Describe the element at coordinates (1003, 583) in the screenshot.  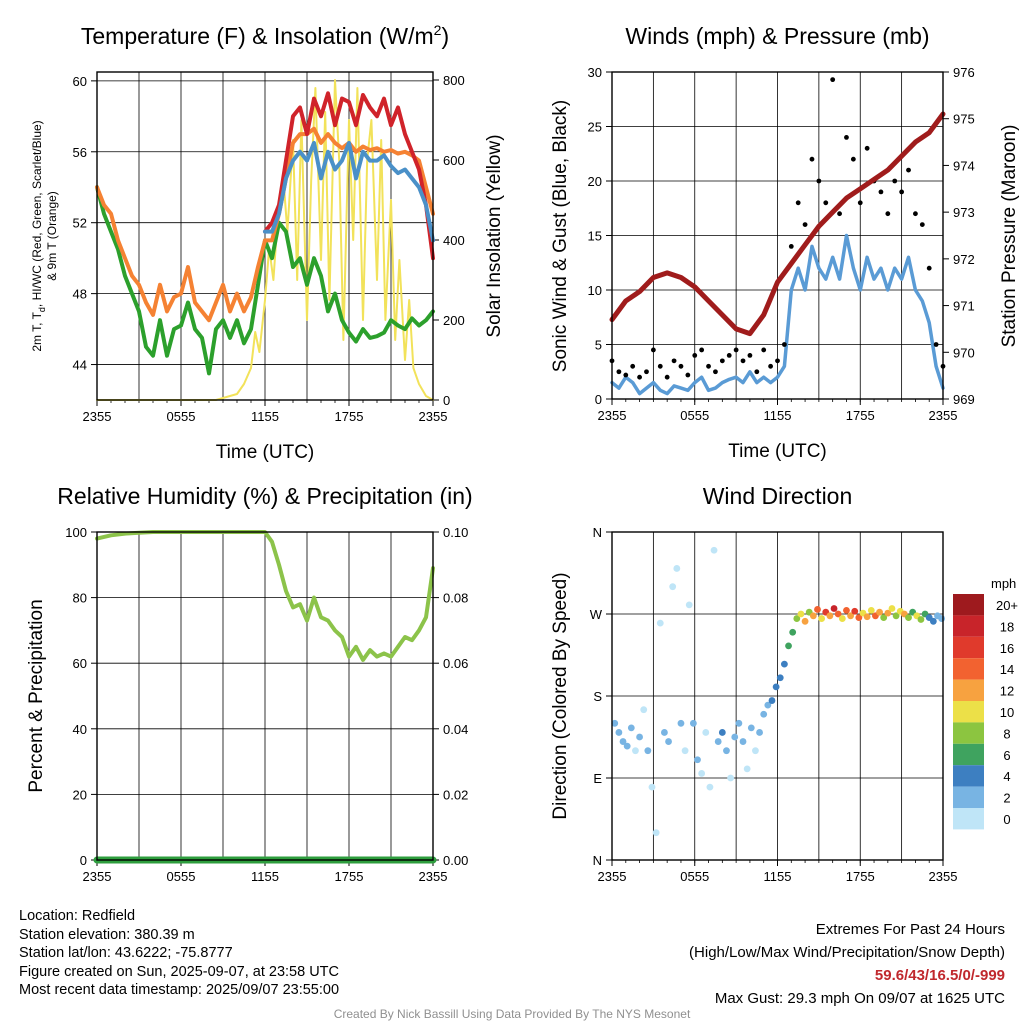
I see `legend-title: mph` at that location.